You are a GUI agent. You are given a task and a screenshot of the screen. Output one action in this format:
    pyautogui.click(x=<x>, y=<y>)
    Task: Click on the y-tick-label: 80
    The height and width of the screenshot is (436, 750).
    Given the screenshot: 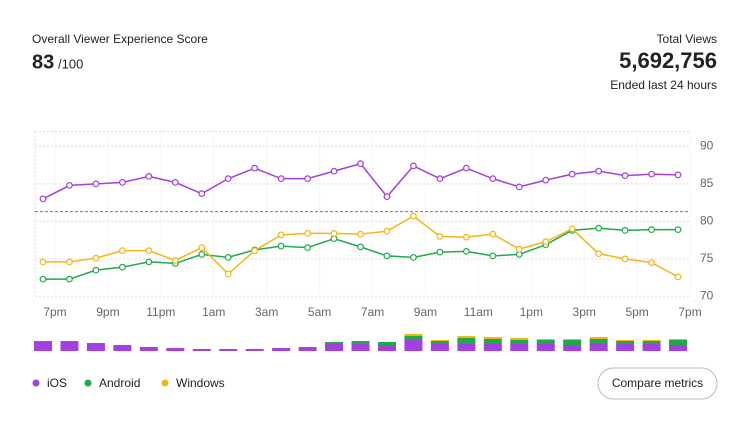 What is the action you would take?
    pyautogui.click(x=707, y=221)
    